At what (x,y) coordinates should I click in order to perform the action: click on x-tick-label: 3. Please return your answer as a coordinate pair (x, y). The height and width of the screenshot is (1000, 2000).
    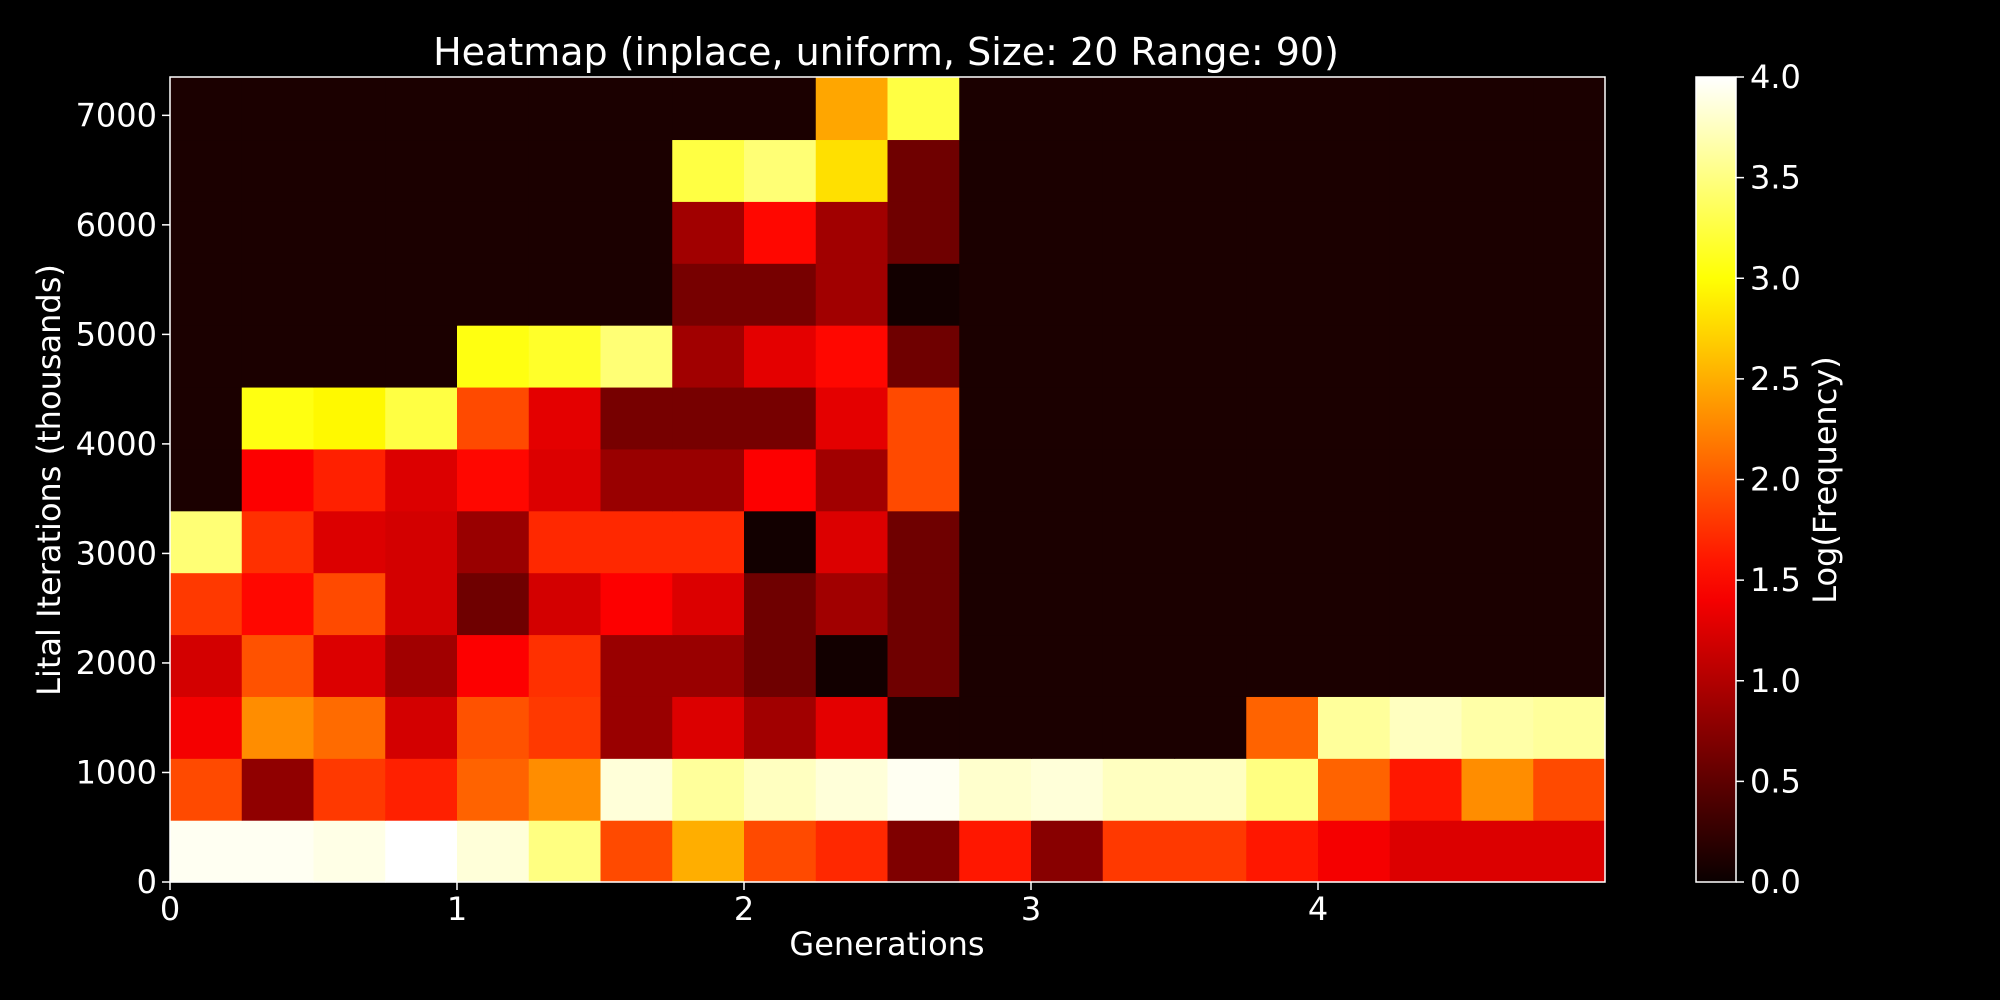
    Looking at the image, I should click on (1031, 909).